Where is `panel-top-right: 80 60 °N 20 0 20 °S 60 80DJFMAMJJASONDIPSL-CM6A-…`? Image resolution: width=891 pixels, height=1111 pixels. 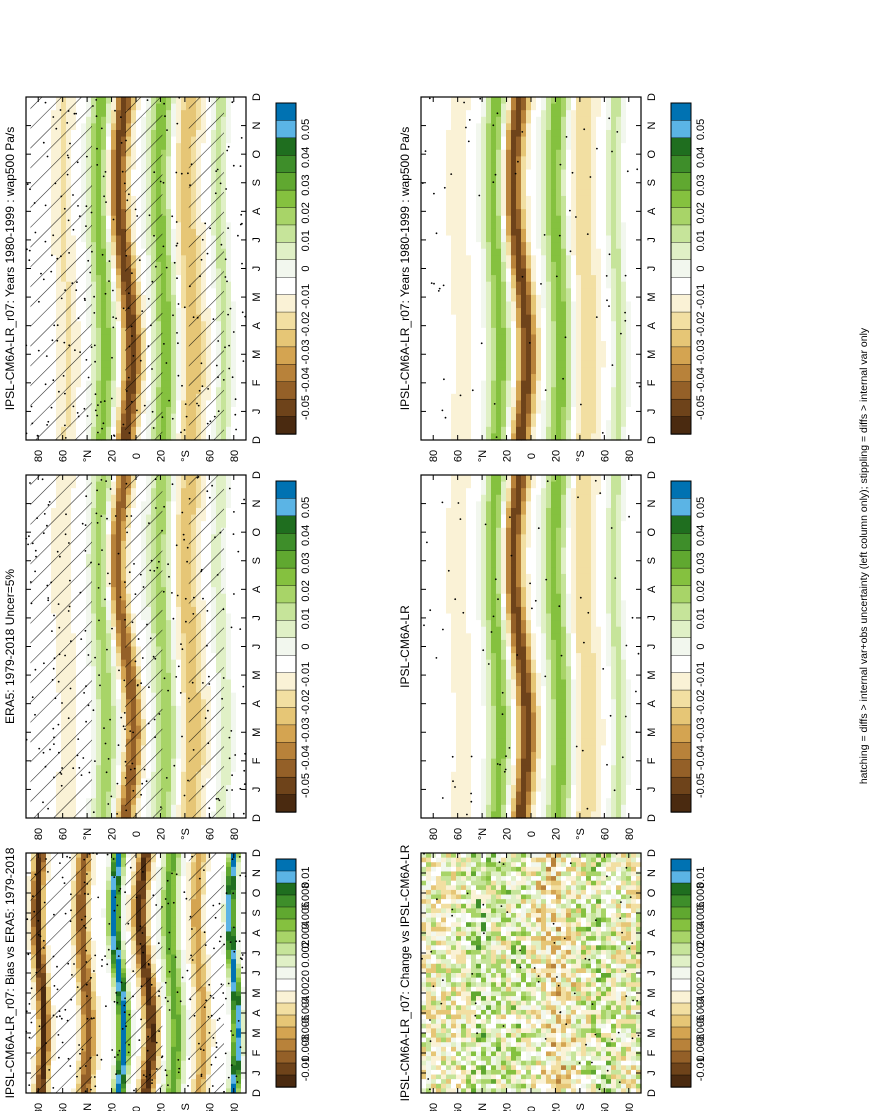 panel-top-right: 80 60 °N 20 0 20 °S 60 80DJFMAMJJASONDIPSL-CM6A-… is located at coordinates (552, 277).